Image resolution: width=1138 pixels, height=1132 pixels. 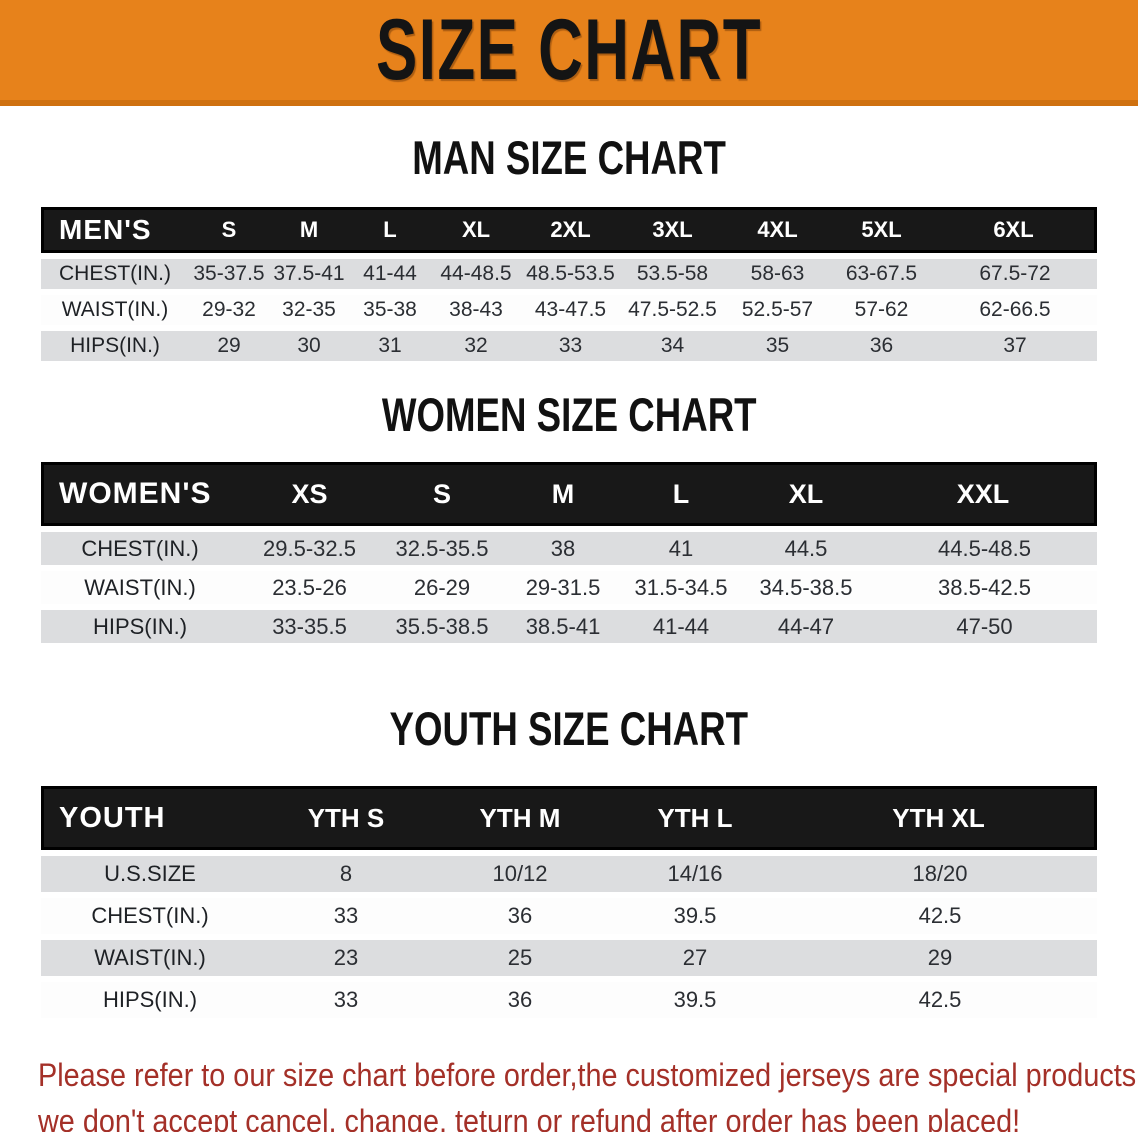 What do you see at coordinates (569, 49) in the screenshot?
I see `banner-title: SIZE CHART` at bounding box center [569, 49].